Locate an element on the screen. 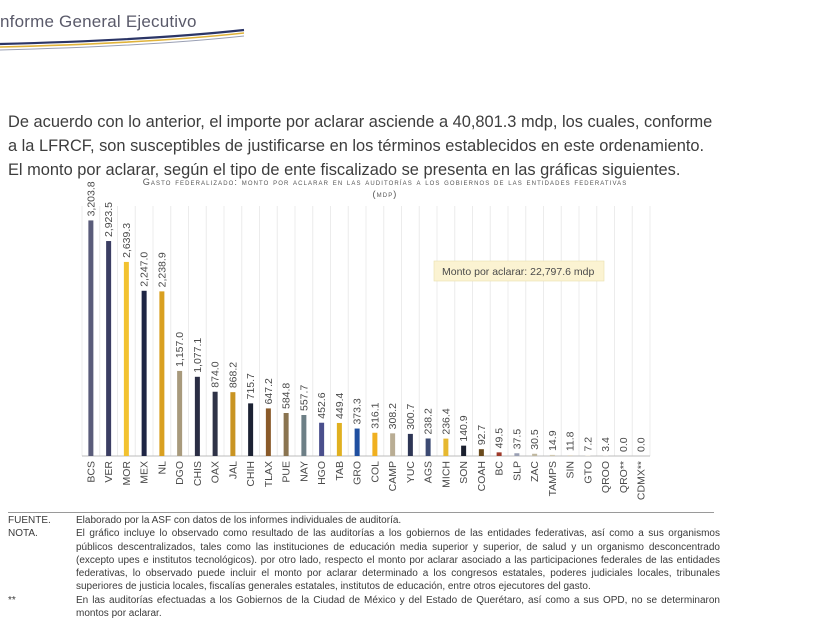 This screenshot has height=631, width=825. category-label: BC is located at coordinates (500, 468).